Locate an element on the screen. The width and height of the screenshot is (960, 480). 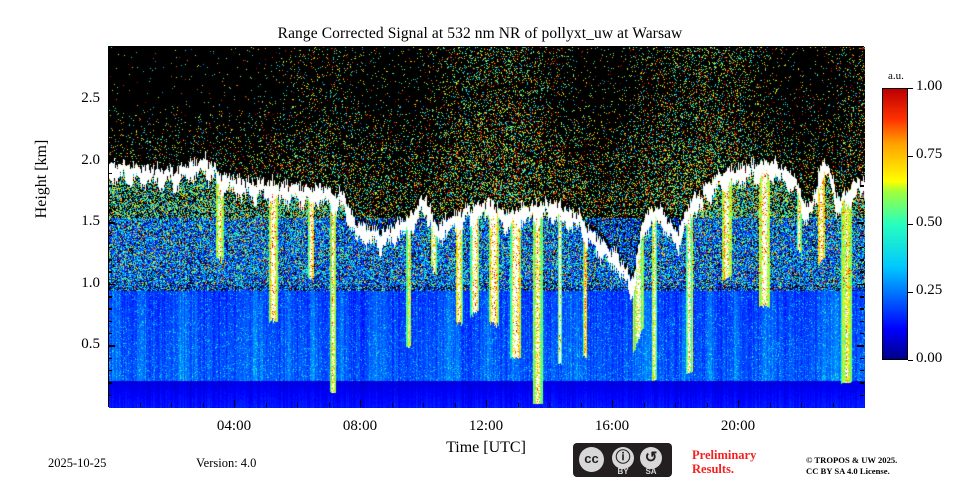
y-tick-label: 2.0 is located at coordinates (90, 159).